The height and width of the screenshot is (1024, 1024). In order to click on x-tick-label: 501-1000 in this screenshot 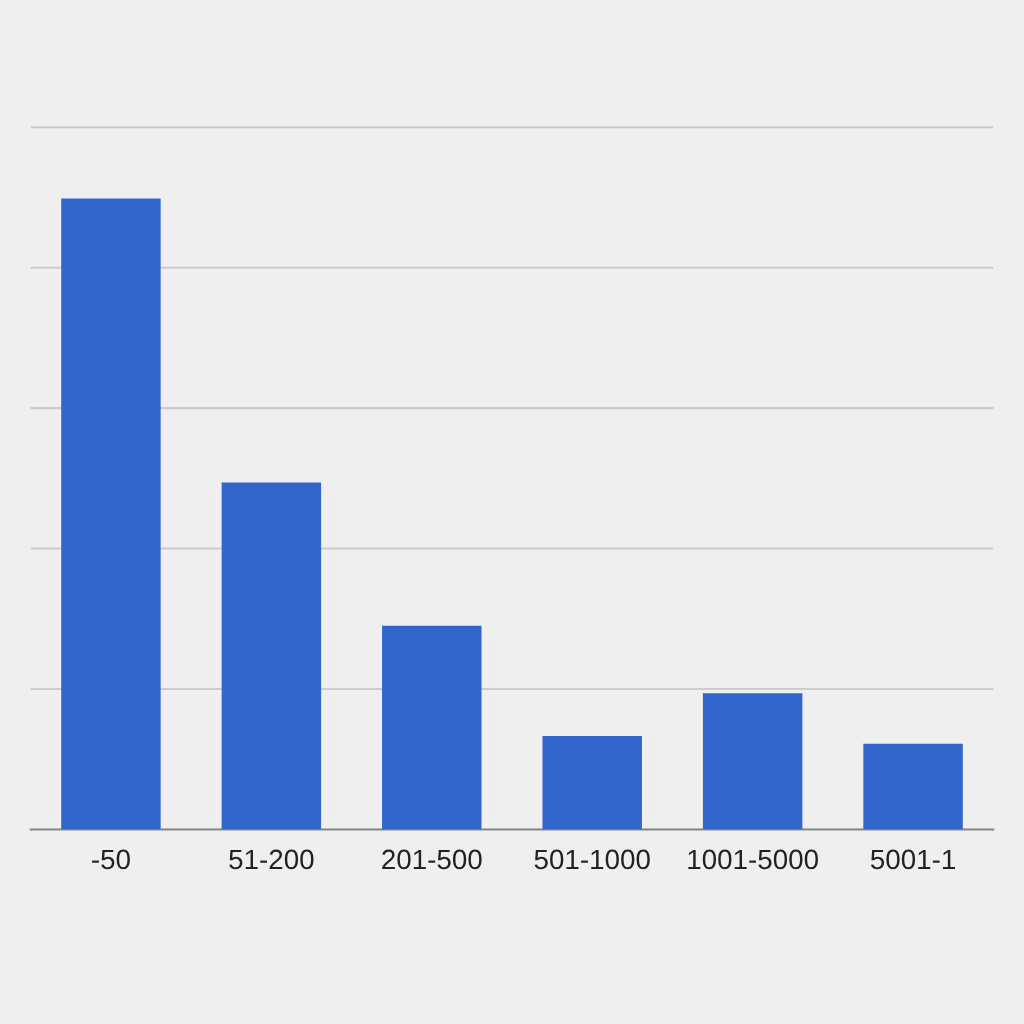, I will do `click(592, 859)`.